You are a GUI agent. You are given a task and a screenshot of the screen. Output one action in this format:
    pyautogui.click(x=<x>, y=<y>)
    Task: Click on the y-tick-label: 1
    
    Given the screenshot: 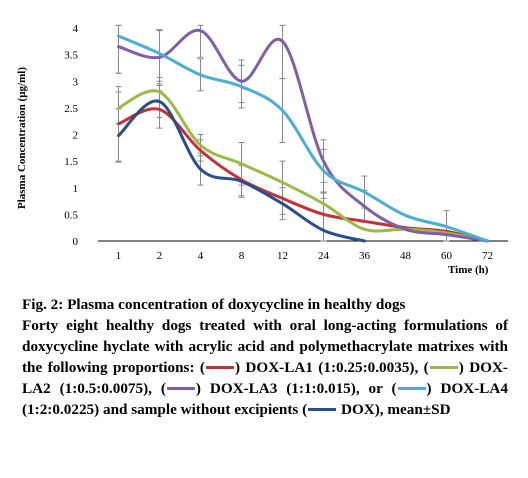 What is the action you would take?
    pyautogui.click(x=76, y=189)
    